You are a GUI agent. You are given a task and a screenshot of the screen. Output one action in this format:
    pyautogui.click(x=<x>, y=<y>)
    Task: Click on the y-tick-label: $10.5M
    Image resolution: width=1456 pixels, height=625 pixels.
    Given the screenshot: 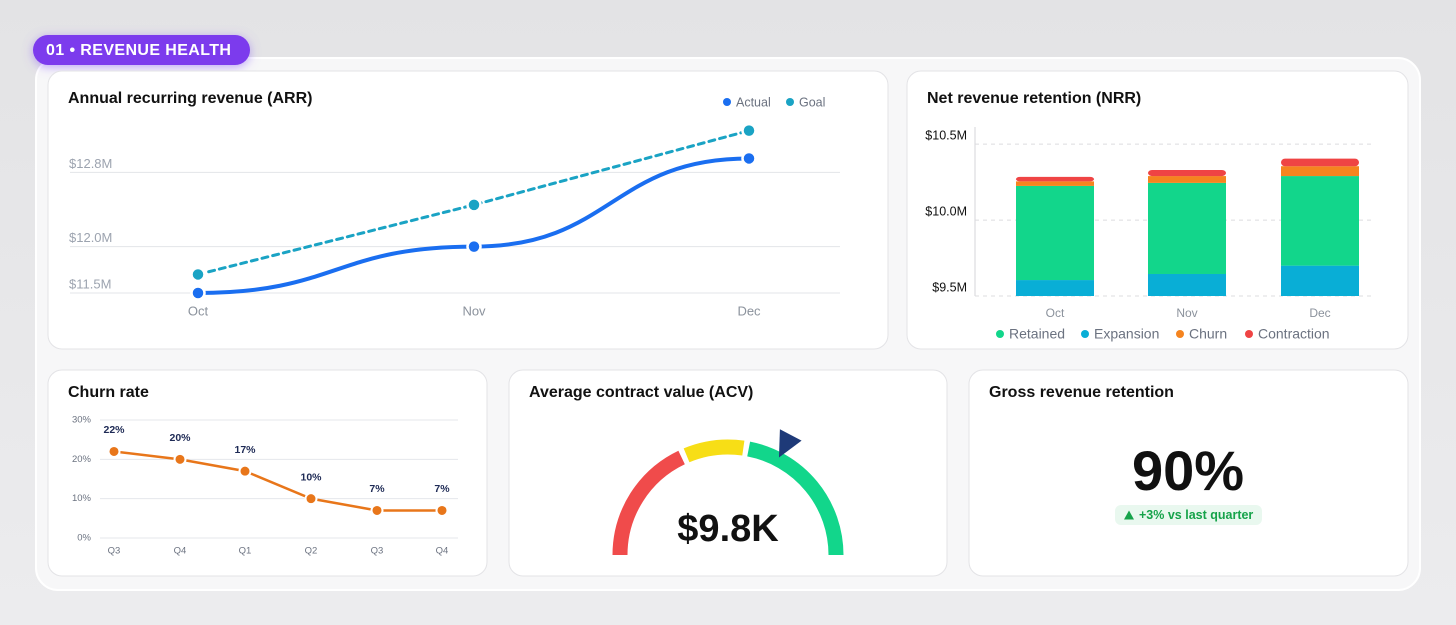 What is the action you would take?
    pyautogui.click(x=946, y=135)
    